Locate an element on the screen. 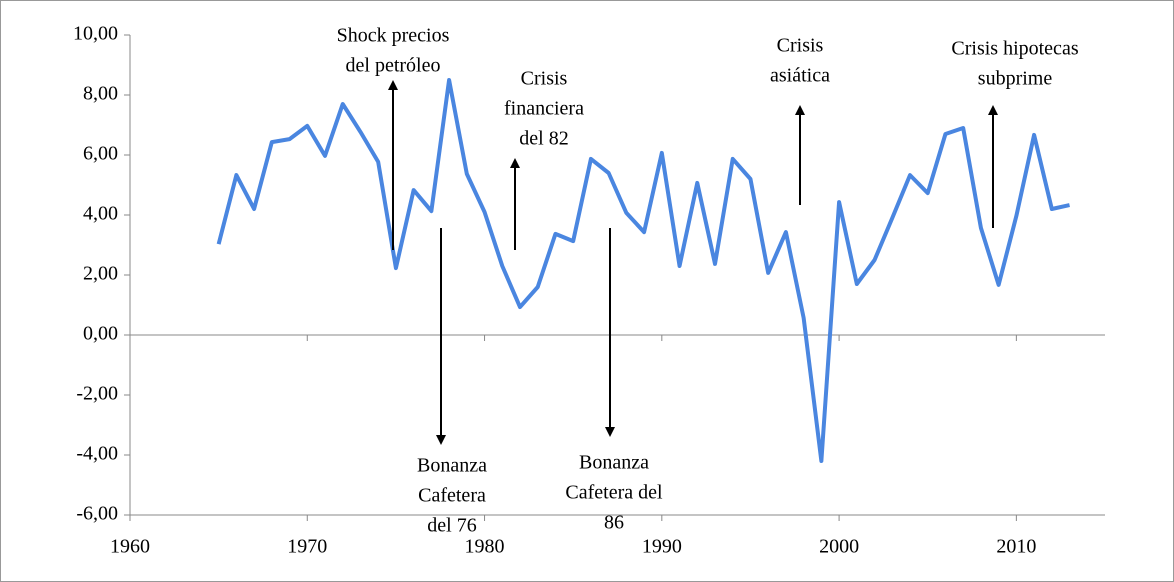 The height and width of the screenshot is (582, 1174). y-tick-label: 8,00 is located at coordinates (100, 94).